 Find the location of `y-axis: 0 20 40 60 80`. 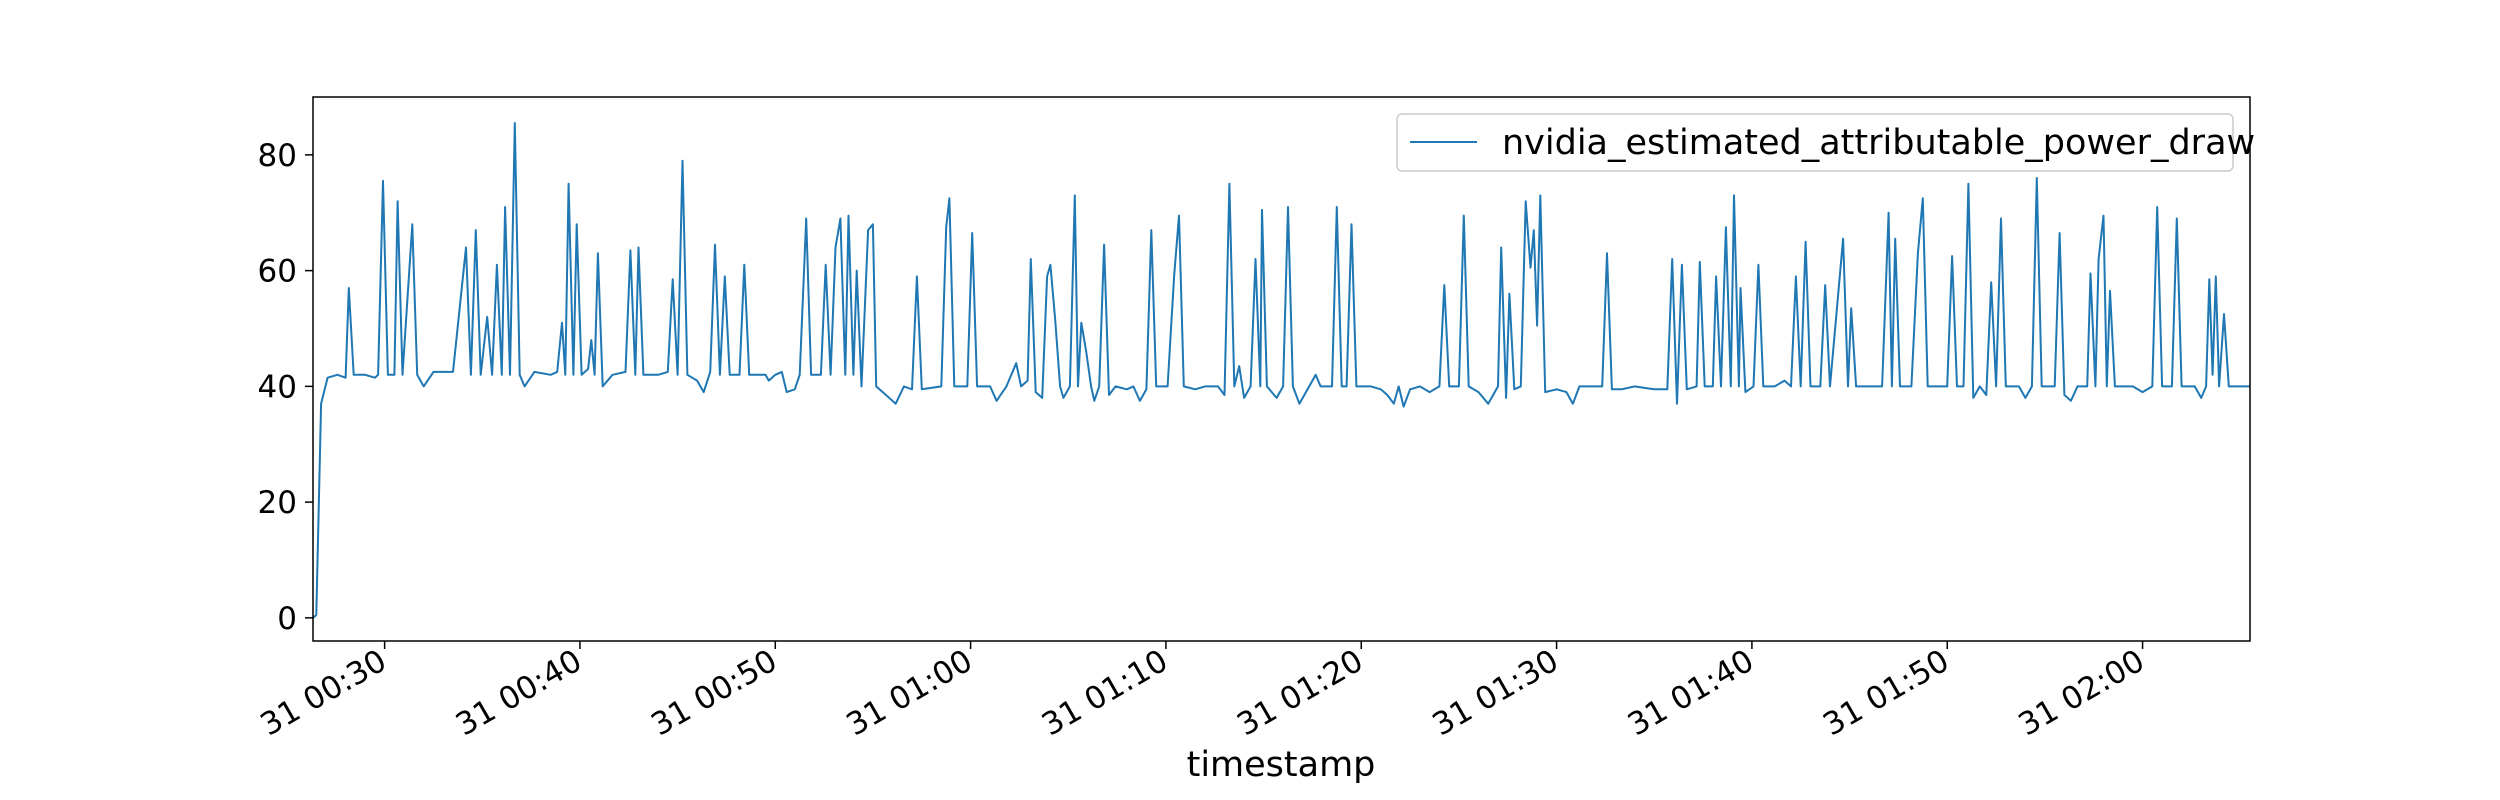

y-axis: 0 20 40 60 80 is located at coordinates (285, 387).